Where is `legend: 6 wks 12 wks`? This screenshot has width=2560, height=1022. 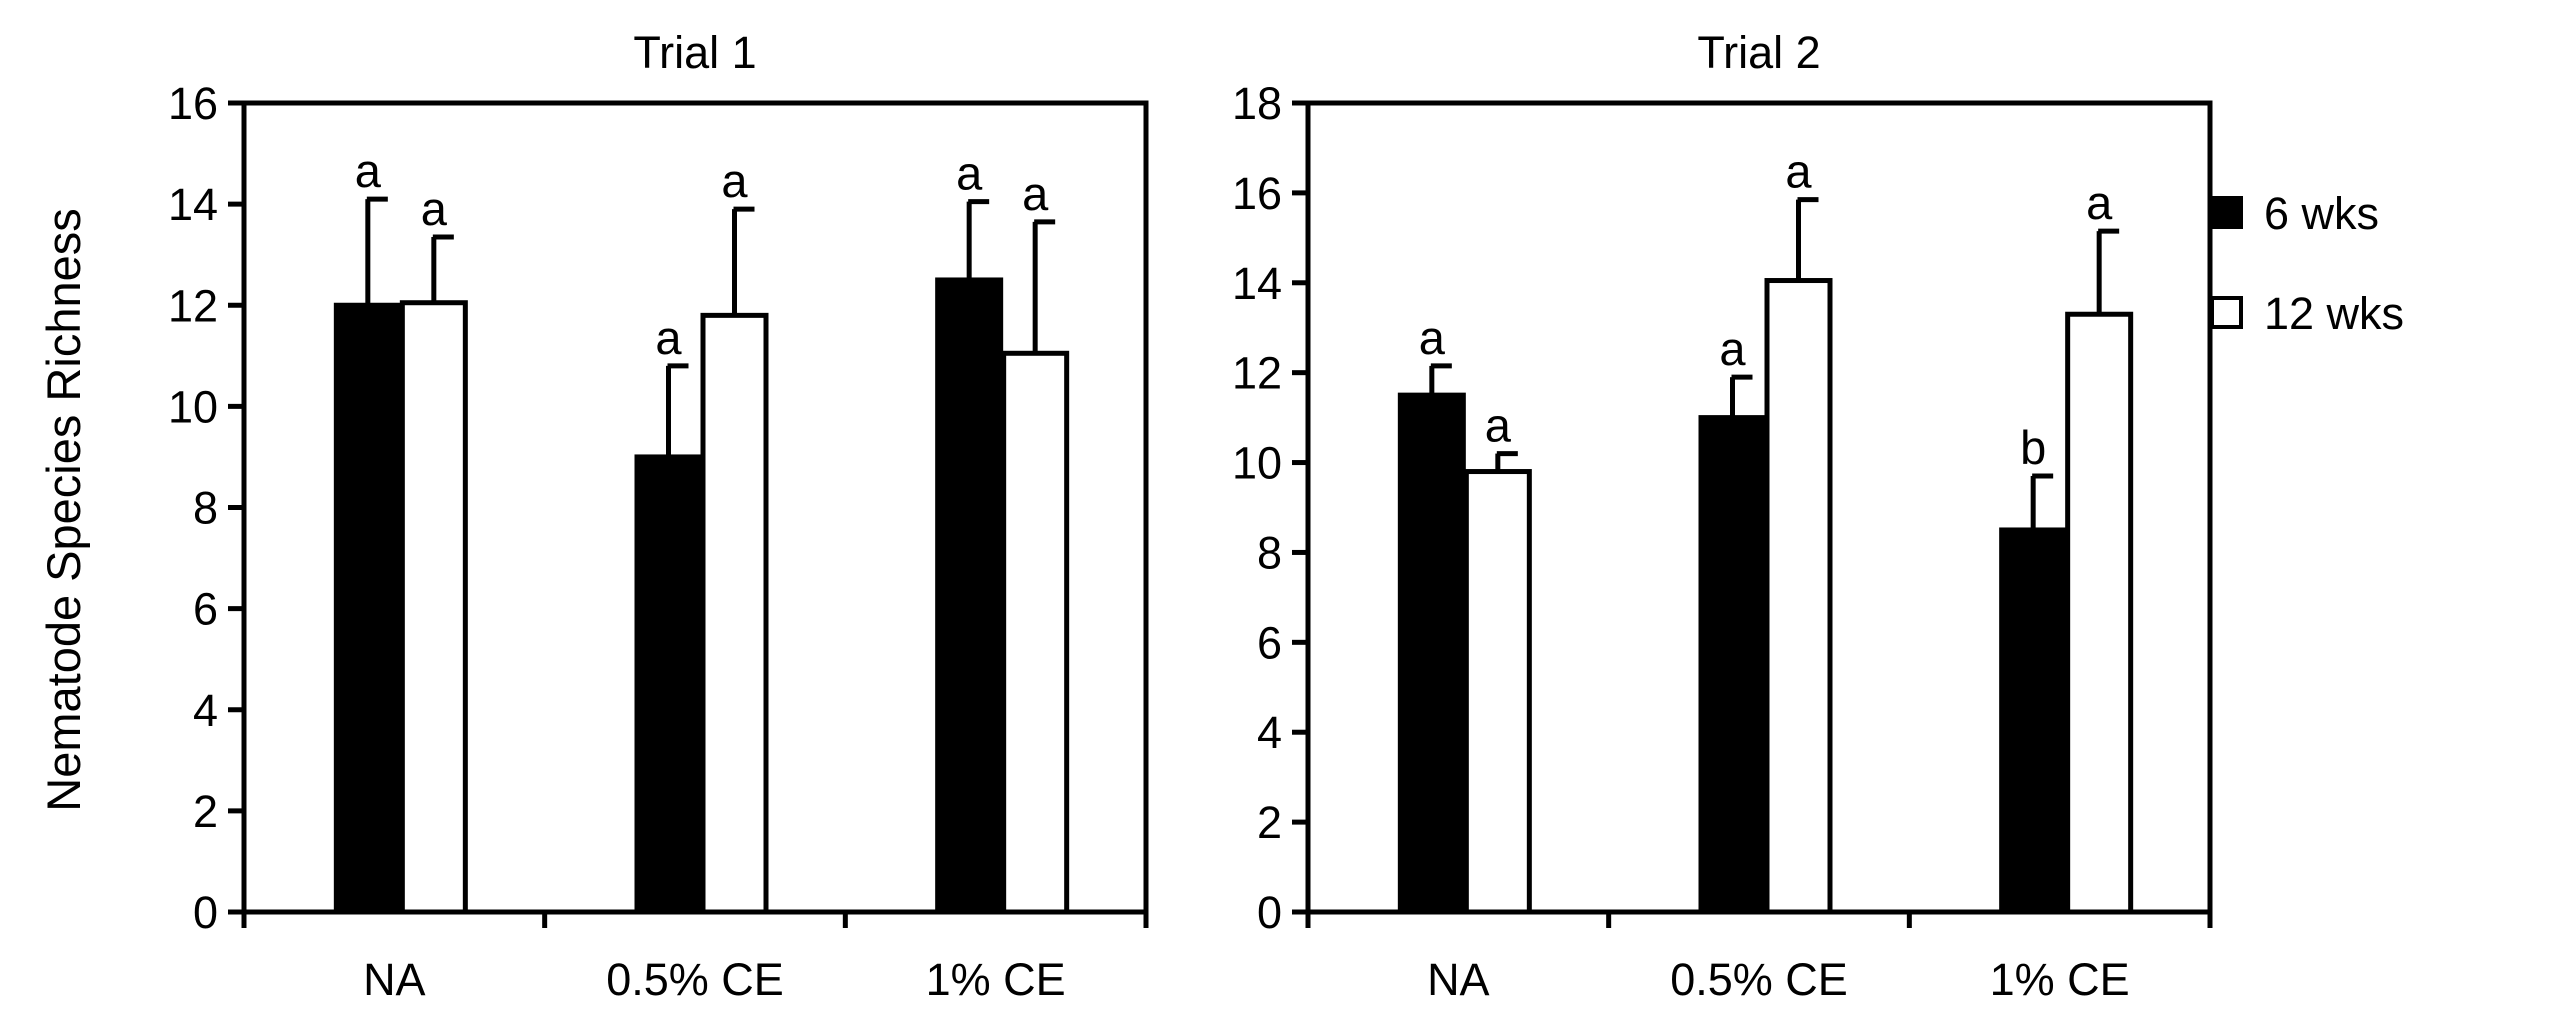
legend: 6 wks 12 wks is located at coordinates (2307, 263).